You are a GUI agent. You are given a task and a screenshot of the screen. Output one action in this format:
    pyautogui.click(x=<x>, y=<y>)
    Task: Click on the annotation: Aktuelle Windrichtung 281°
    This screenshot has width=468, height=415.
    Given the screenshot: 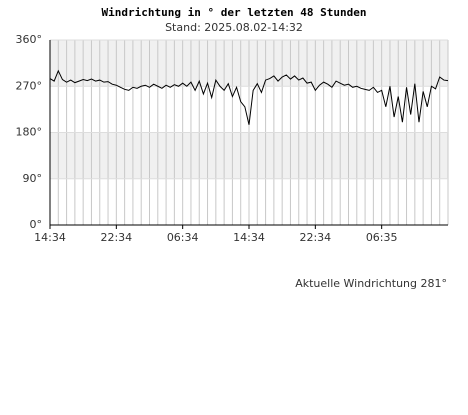 What is the action you would take?
    pyautogui.click(x=371, y=283)
    